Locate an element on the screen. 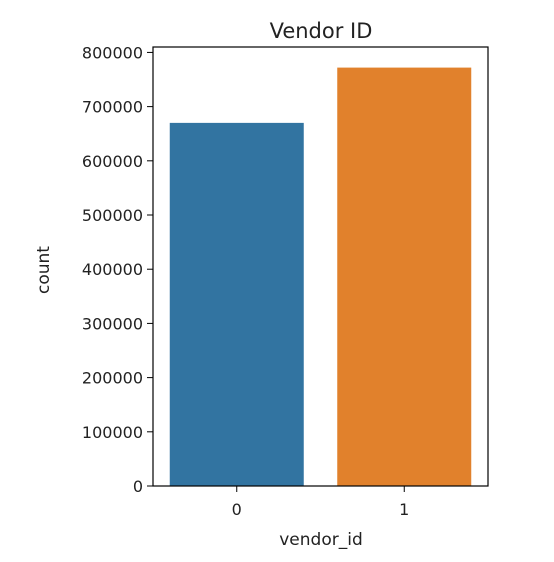  x-tick-label: 0 is located at coordinates (237, 509).